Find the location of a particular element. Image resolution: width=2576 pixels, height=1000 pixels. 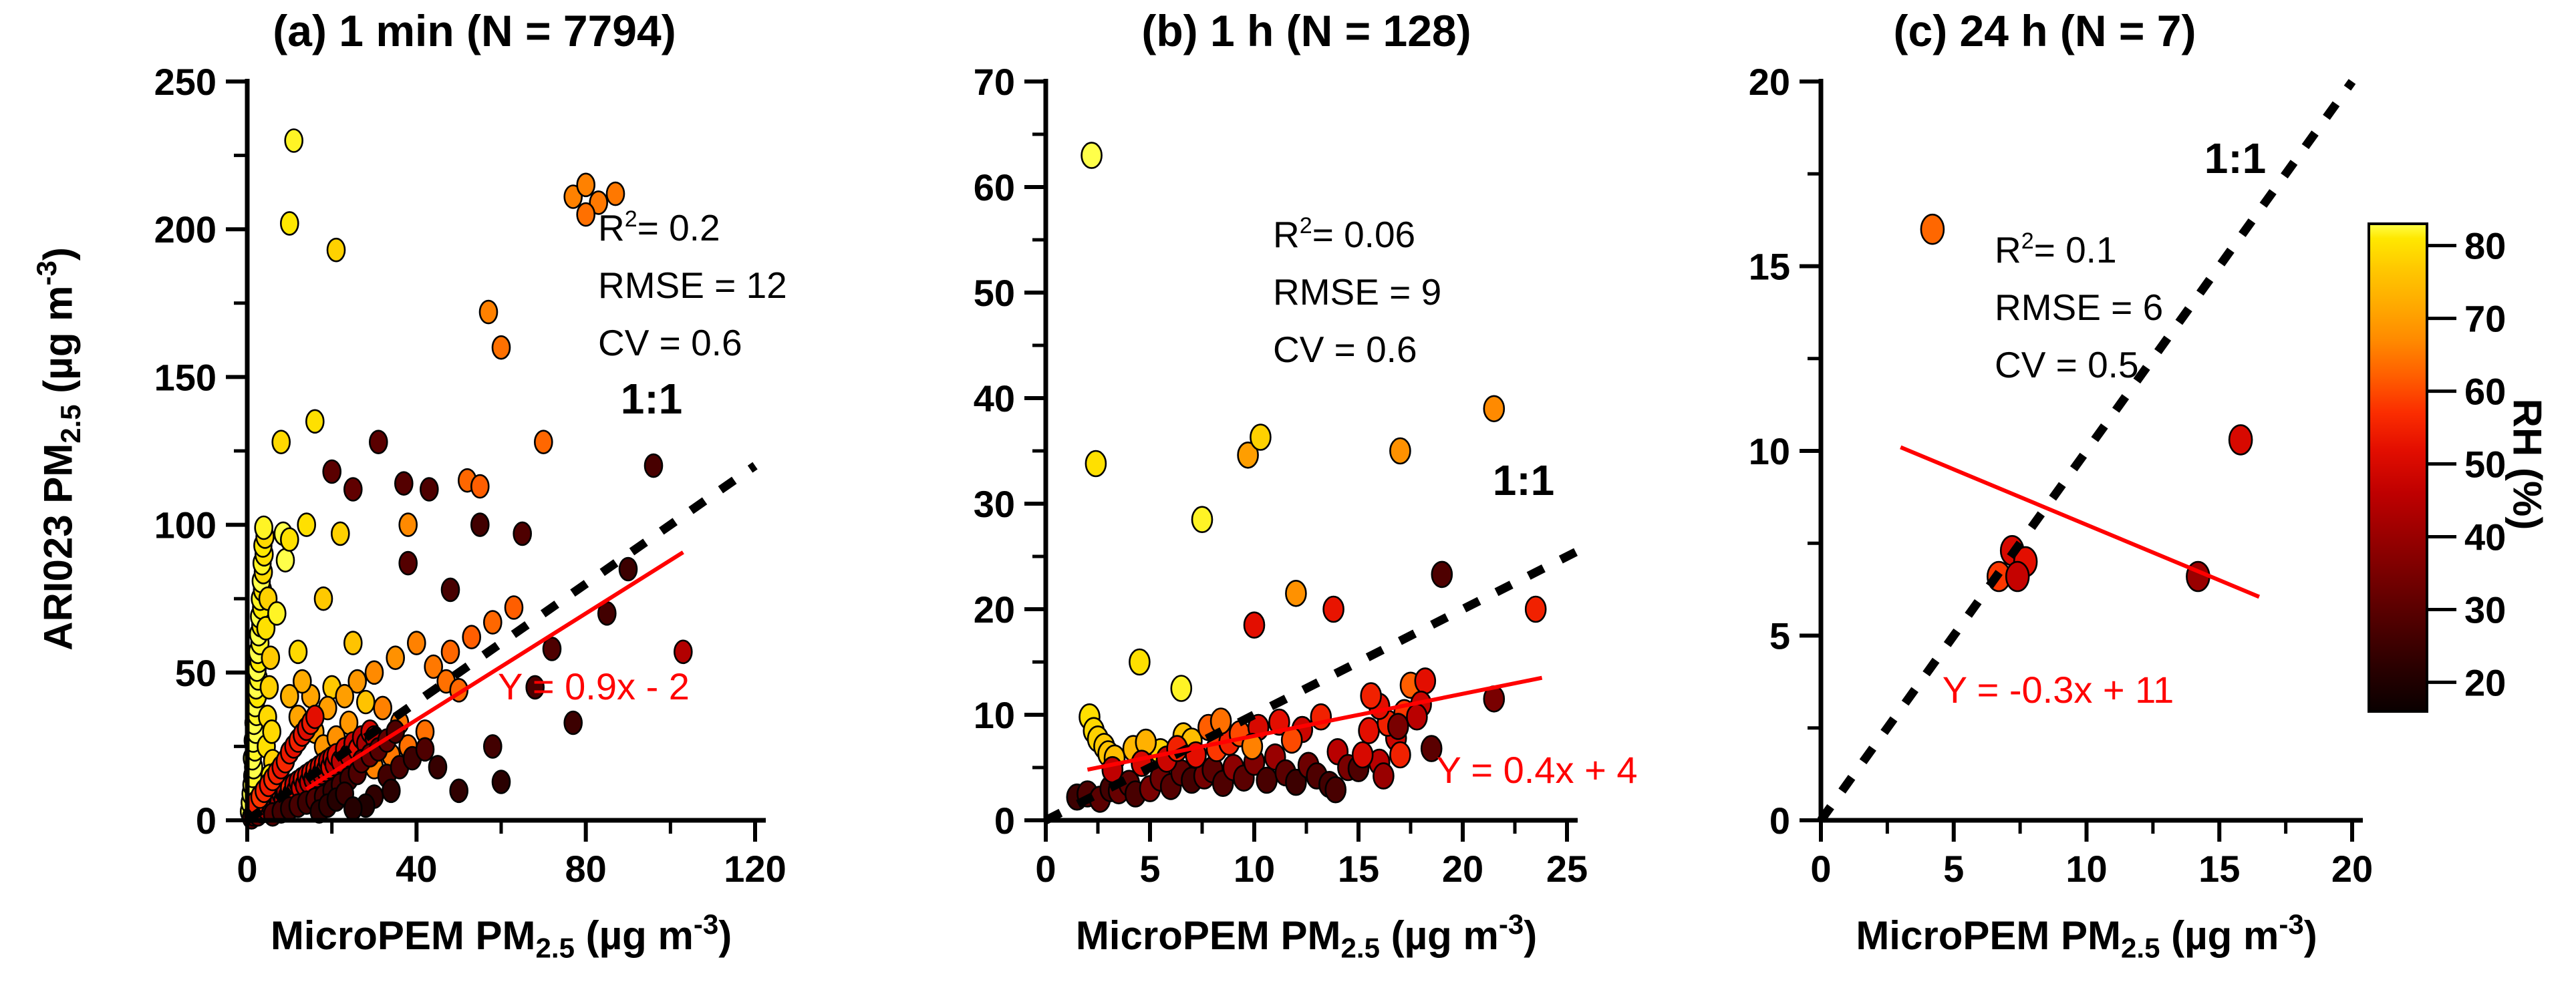

panel-a-stats: R2= 0.2 RMSE = 12 CV = 0.6 is located at coordinates (692, 280).